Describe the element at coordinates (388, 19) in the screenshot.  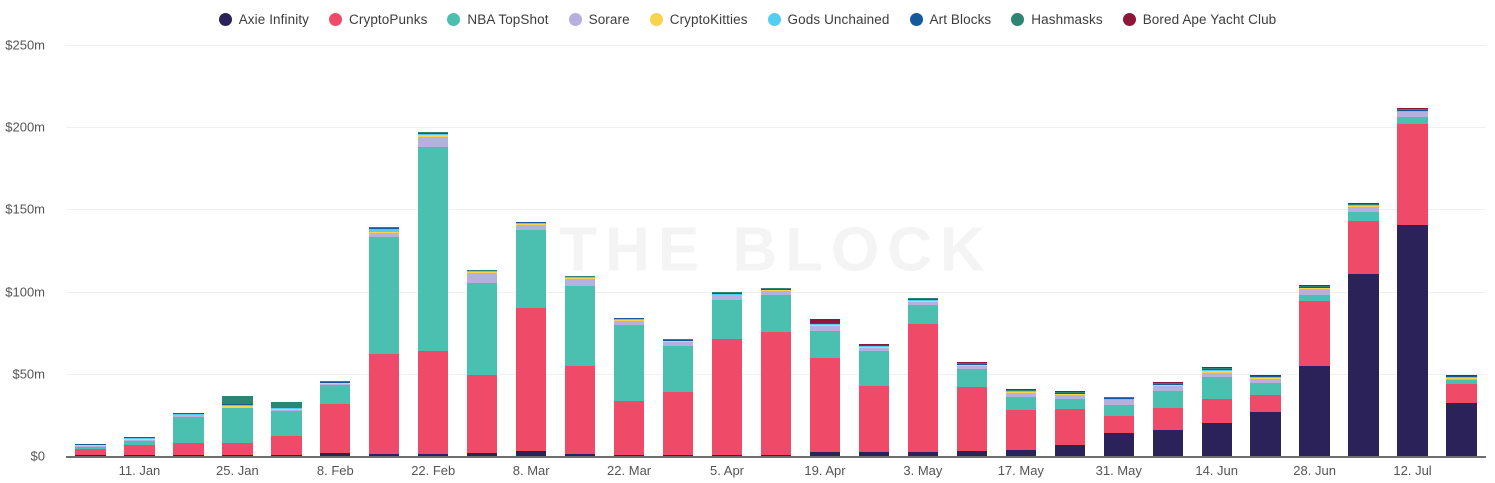
I see `legend-item-label: CryptoPunks` at that location.